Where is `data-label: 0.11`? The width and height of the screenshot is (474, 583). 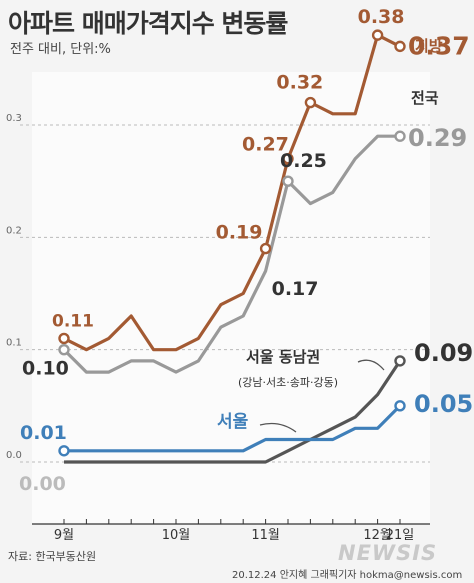
data-label: 0.11 is located at coordinates (73, 321).